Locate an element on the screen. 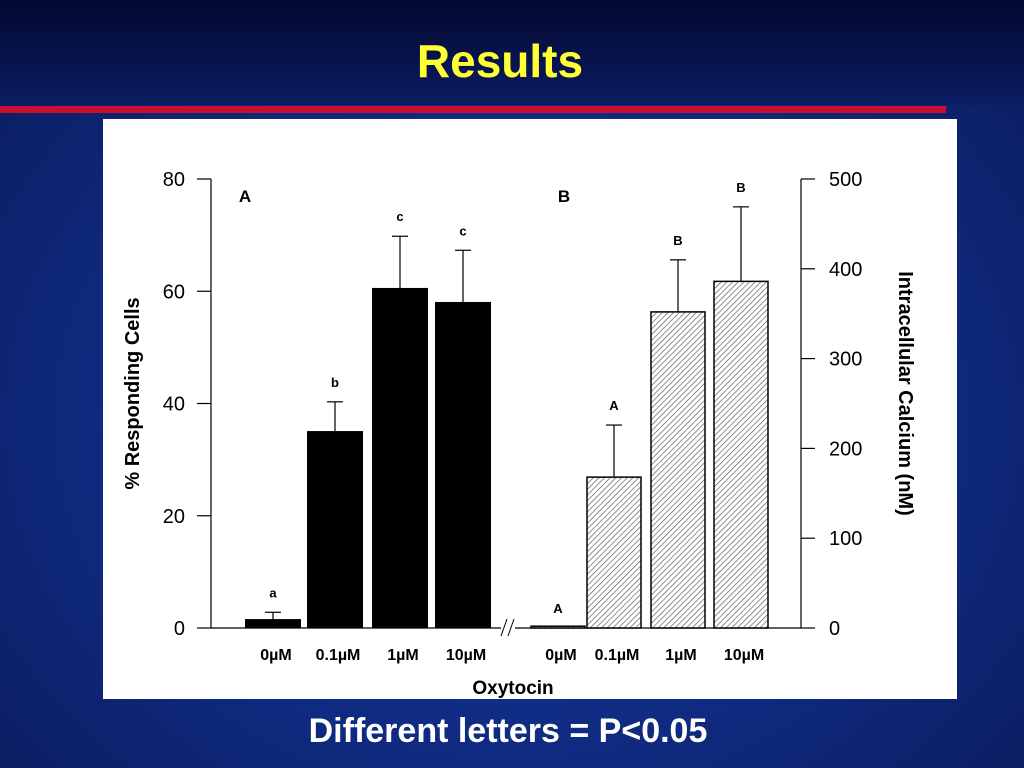 The image size is (1024, 768). significance-letter: b is located at coordinates (335, 382).